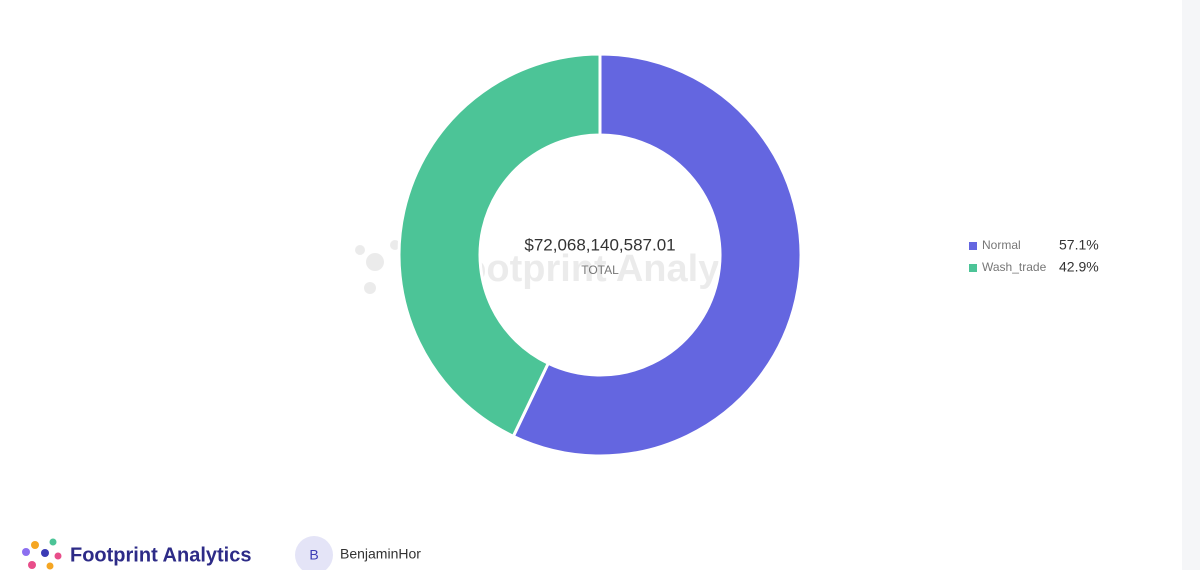  What do you see at coordinates (380, 554) in the screenshot?
I see `user-name: BenjaminHor` at bounding box center [380, 554].